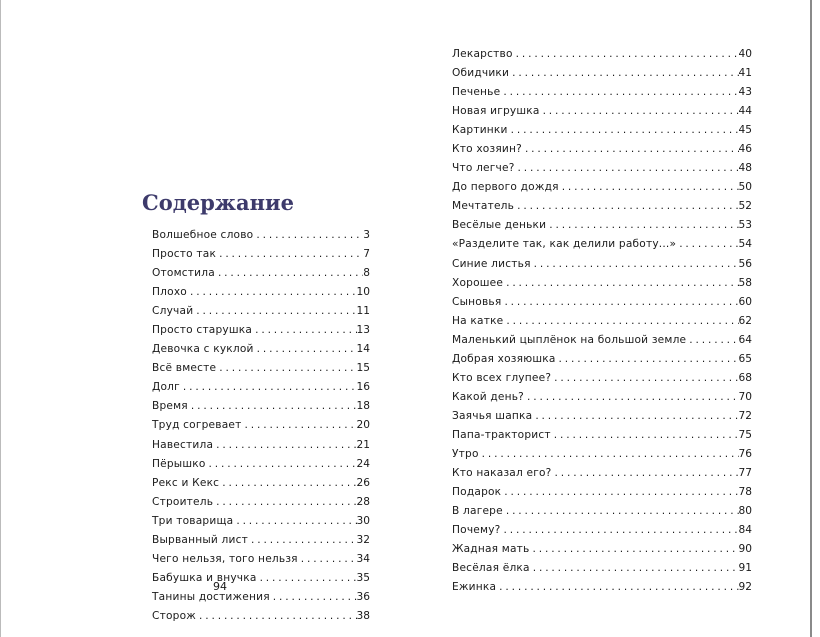 The height and width of the screenshot is (637, 820). Describe the element at coordinates (261, 371) in the screenshot. I see `toc-entry: Всё вместе 15` at that location.